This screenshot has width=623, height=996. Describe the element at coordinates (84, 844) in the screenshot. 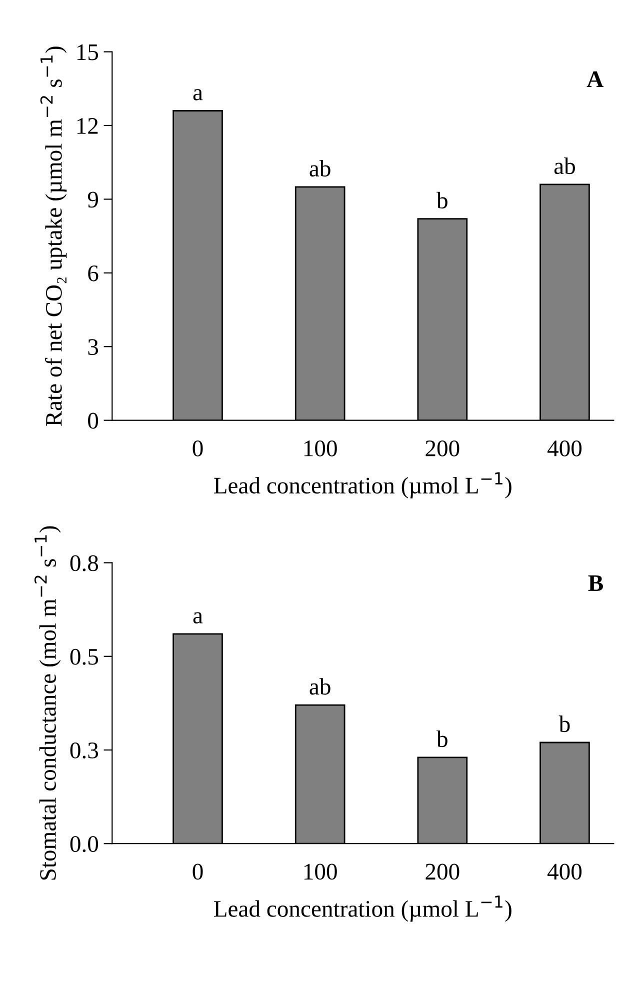

I see `y-tick-label: 0.0` at that location.